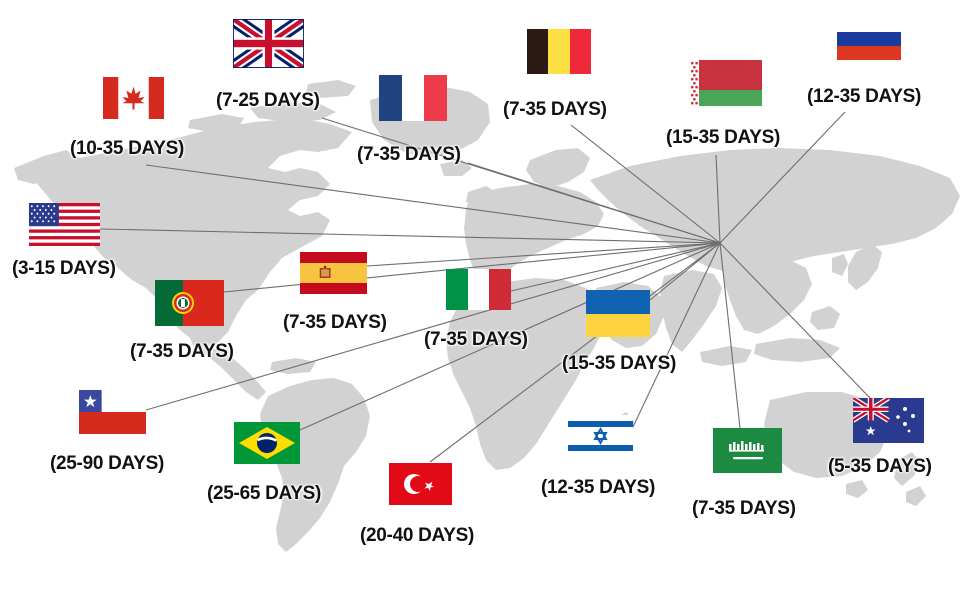 The image size is (965, 603). What do you see at coordinates (726, 83) in the screenshot?
I see `belarus-flag` at bounding box center [726, 83].